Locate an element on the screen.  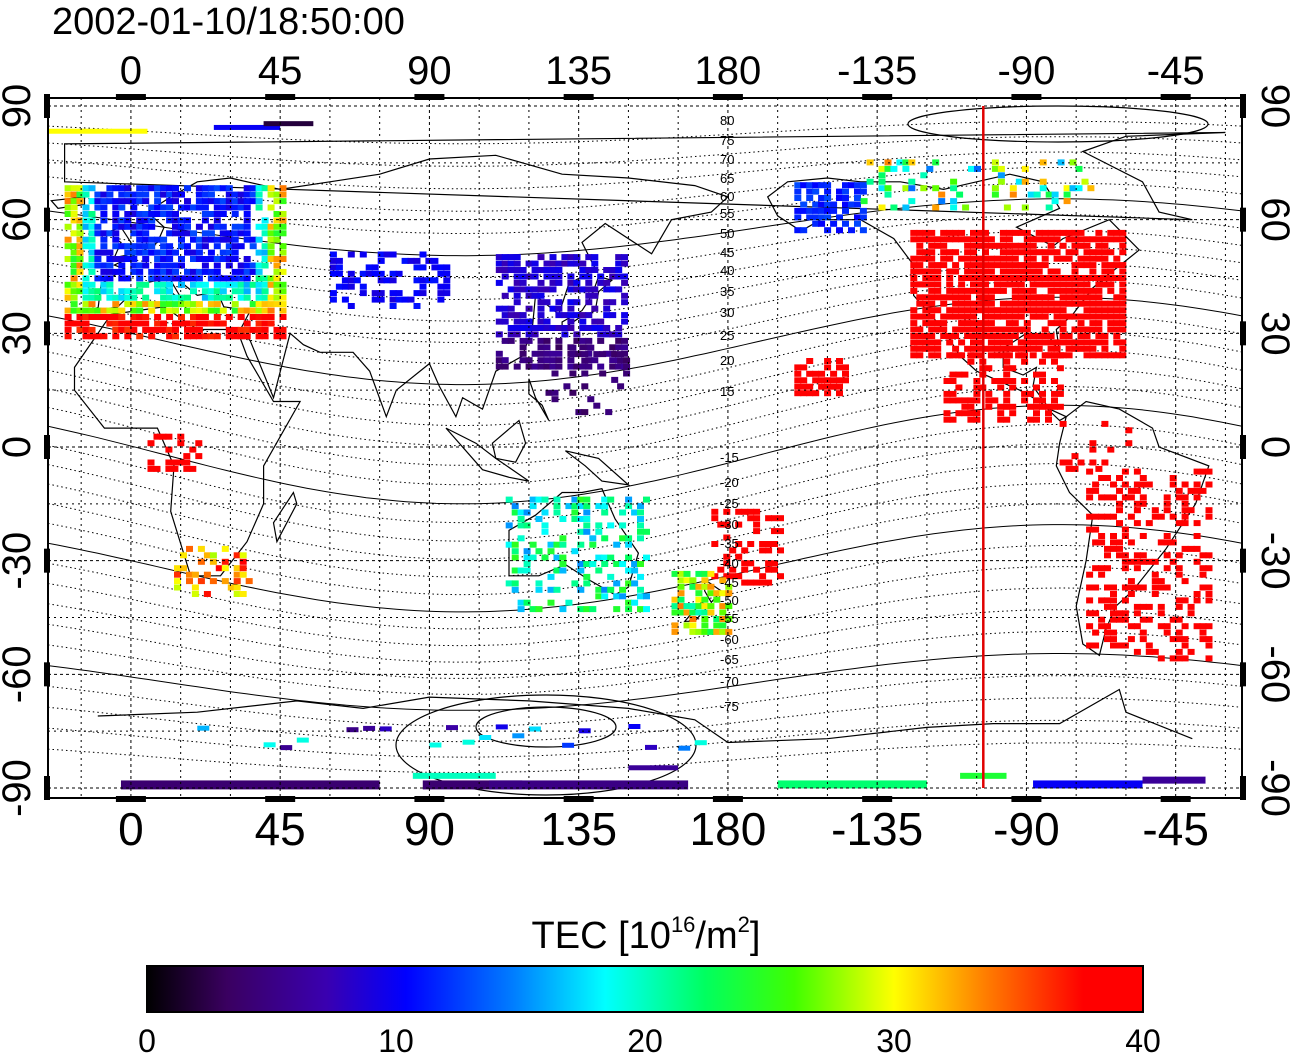
lat-label-left: 60 is located at coordinates (19, 219).